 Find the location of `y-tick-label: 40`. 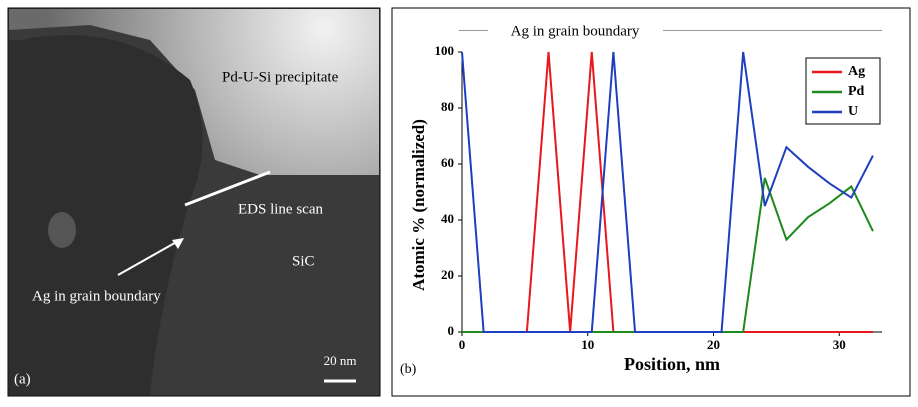

y-tick-label: 40 is located at coordinates (447, 218).